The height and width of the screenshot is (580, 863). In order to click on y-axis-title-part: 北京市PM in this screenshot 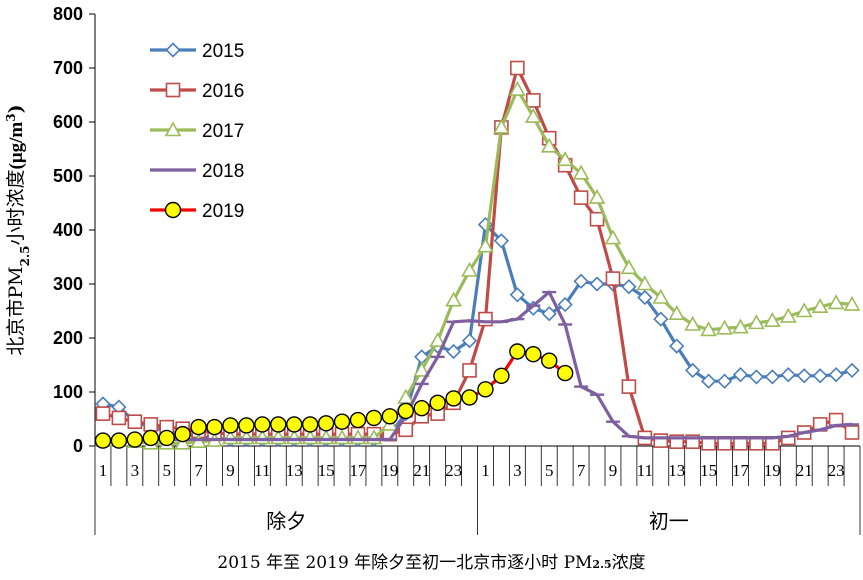, I will do `click(16, 310)`.